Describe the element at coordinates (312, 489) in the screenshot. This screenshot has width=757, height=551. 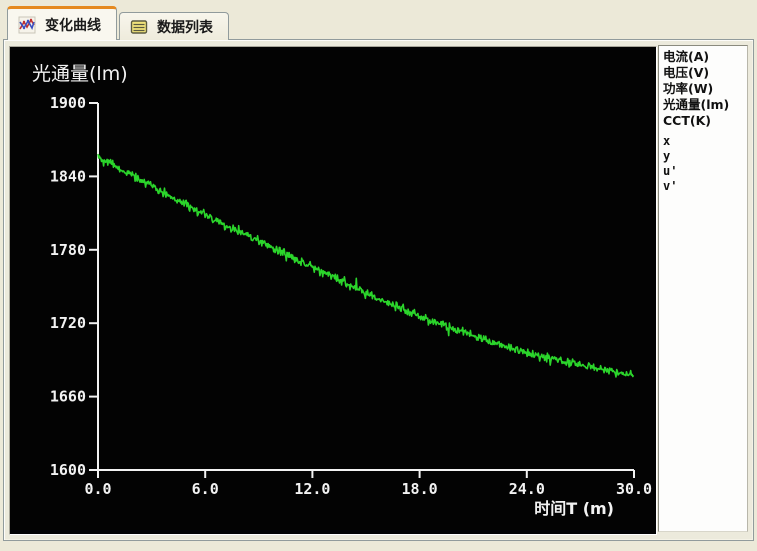
I see `x-tick-label: 12.0` at that location.